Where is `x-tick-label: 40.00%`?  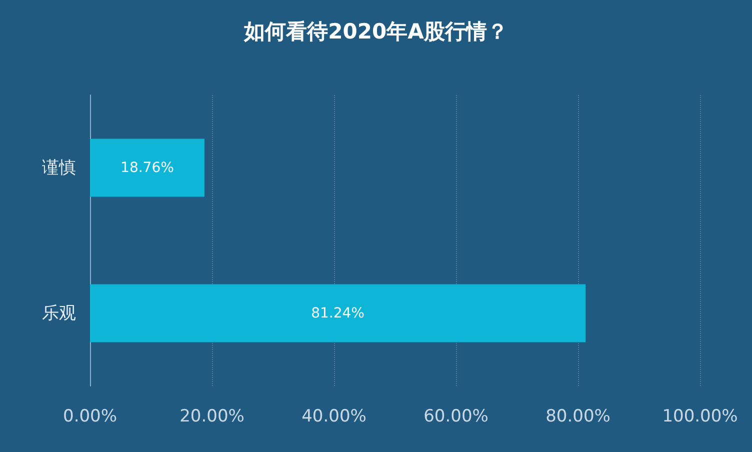
x-tick-label: 40.00% is located at coordinates (334, 416).